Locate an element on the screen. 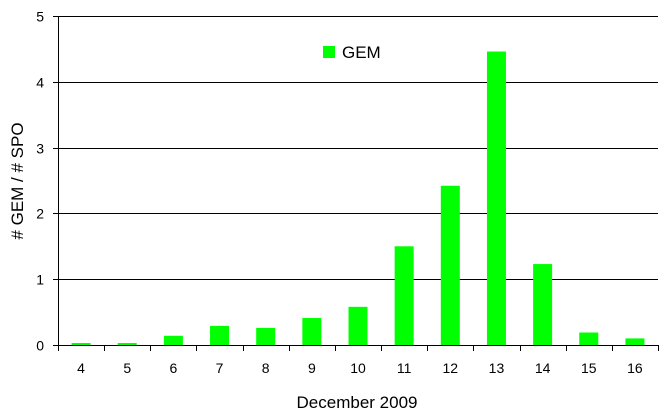 This screenshot has height=420, width=670. y-tick-label-4: 4 is located at coordinates (40, 83).